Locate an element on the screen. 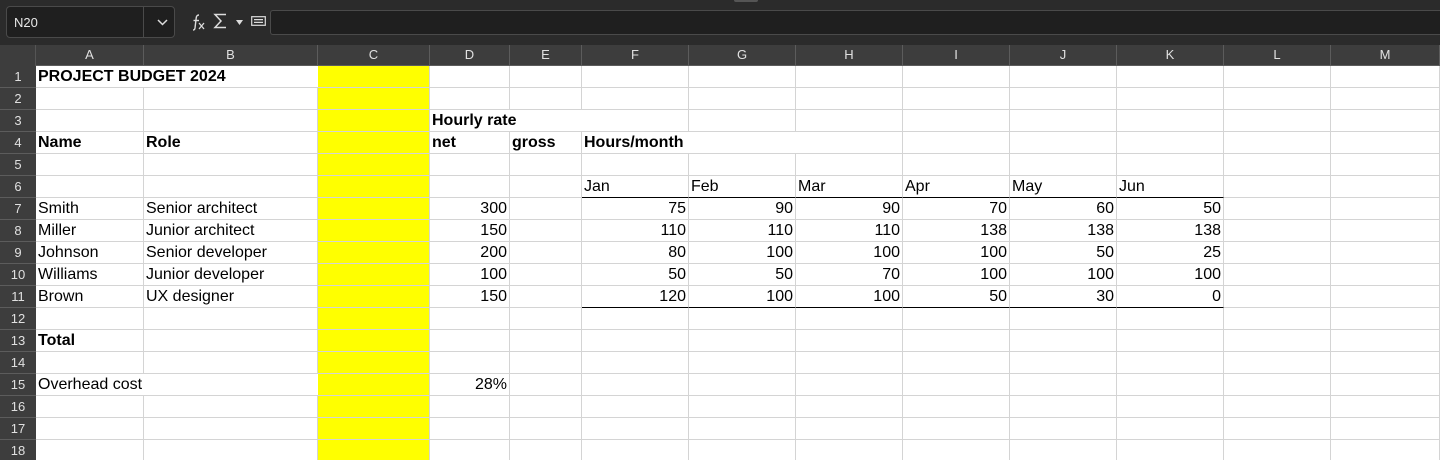 The height and width of the screenshot is (460, 1440). cell-d9-net: 200 is located at coordinates (470, 253).